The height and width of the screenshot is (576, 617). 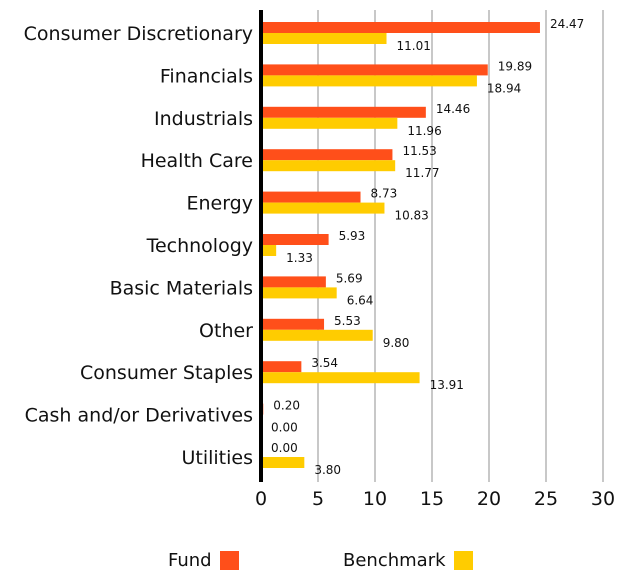 What do you see at coordinates (206, 76) in the screenshot?
I see `category-label: Financials` at bounding box center [206, 76].